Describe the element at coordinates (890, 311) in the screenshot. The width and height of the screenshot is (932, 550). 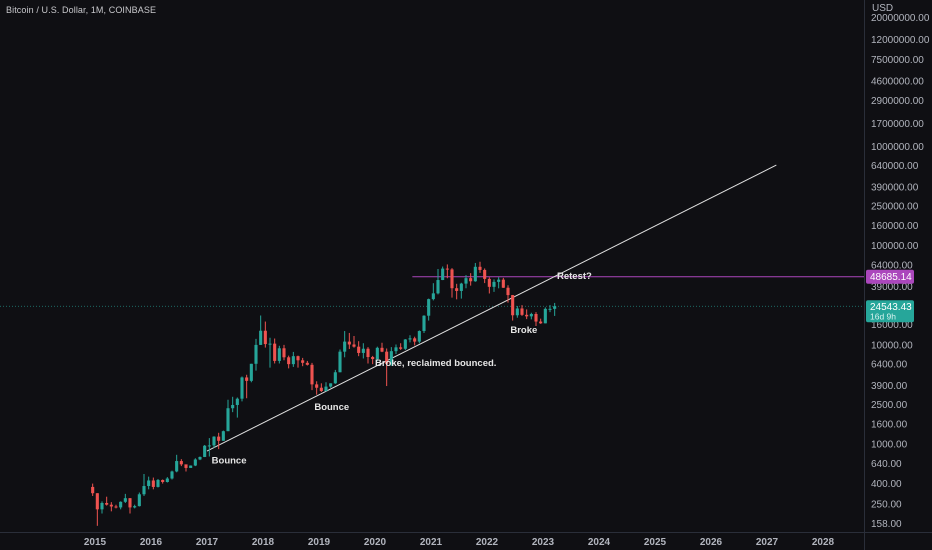
I see `current-price-tag` at that location.